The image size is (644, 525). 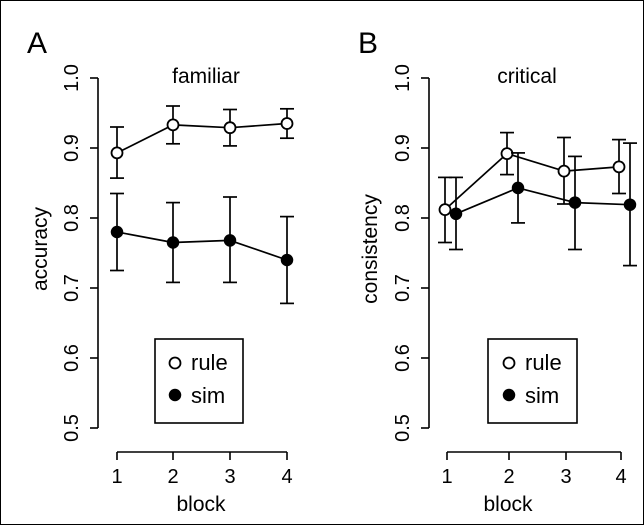 I want to click on panel-title: familiar, so click(x=206, y=76).